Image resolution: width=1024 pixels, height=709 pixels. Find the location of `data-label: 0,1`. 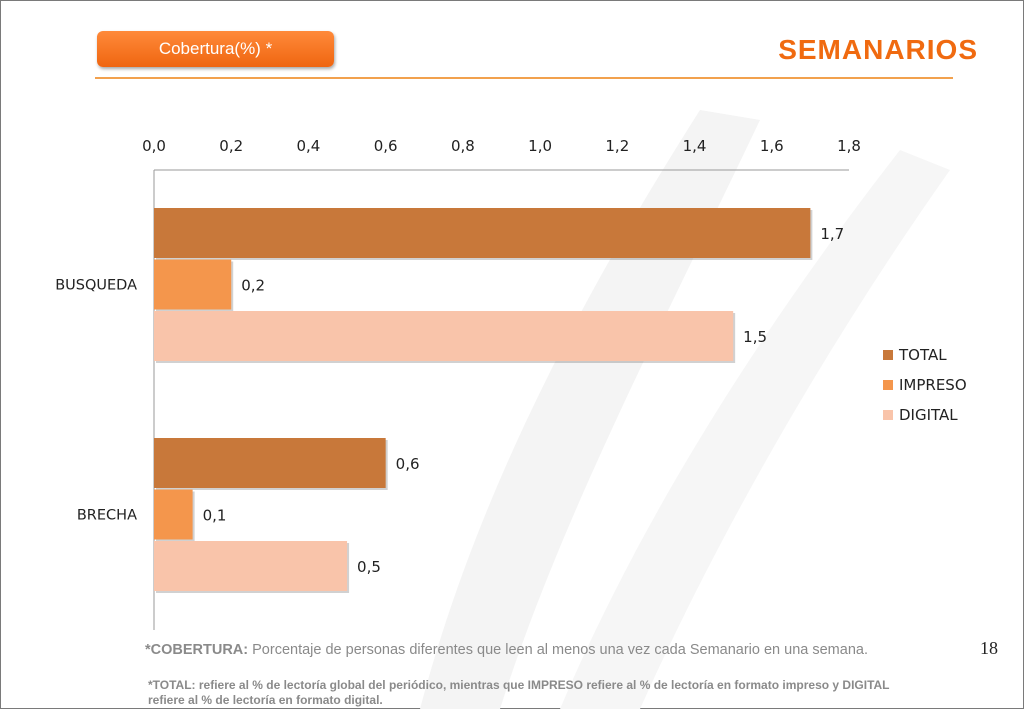

data-label: 0,1 is located at coordinates (215, 516).